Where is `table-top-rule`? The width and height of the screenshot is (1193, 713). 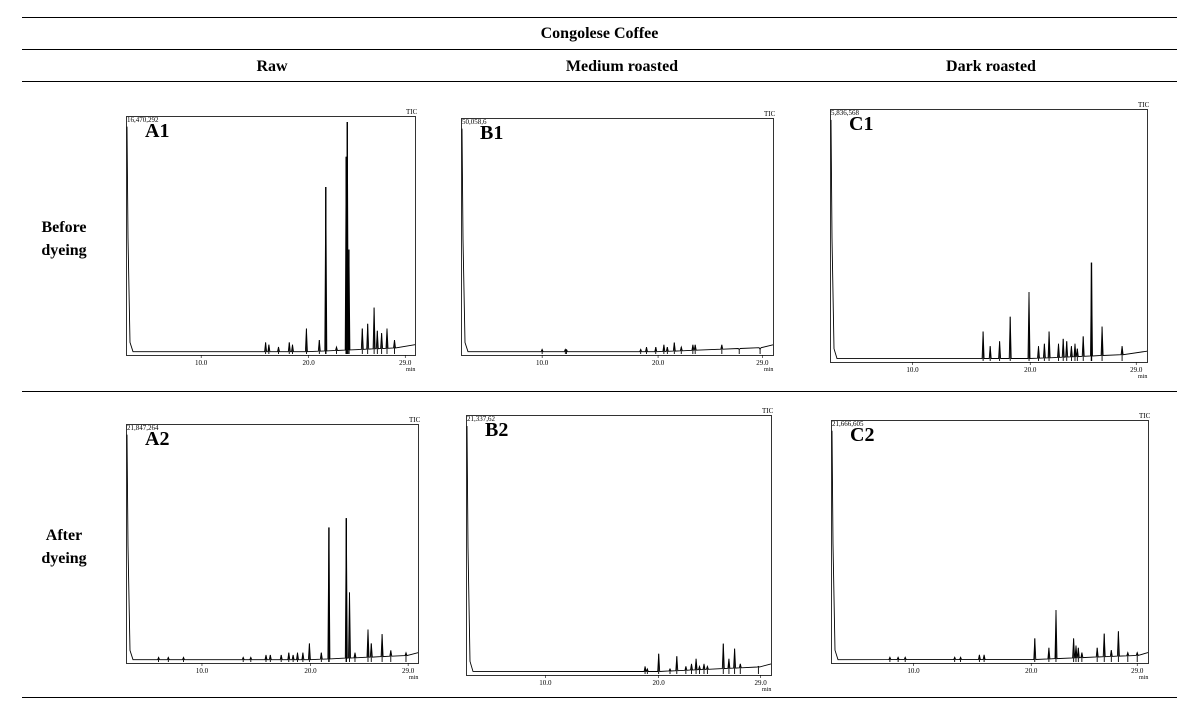
table-top-rule is located at coordinates (599, 17).